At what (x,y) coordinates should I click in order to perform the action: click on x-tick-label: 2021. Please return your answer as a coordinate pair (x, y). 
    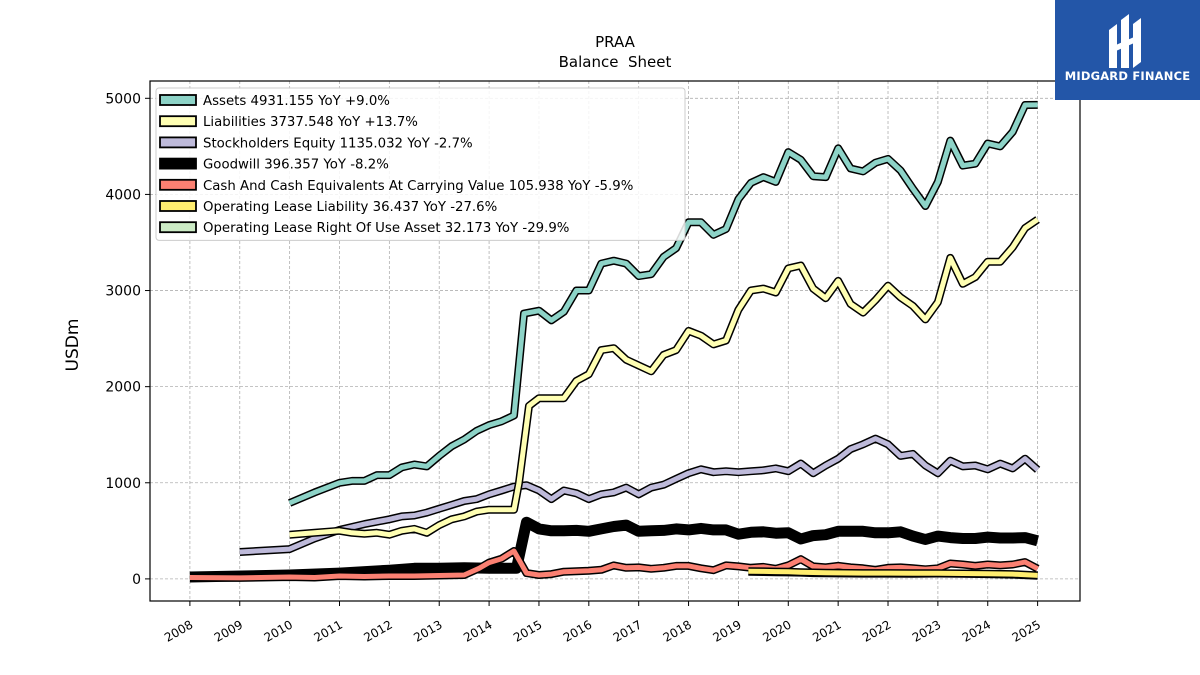
    Looking at the image, I should click on (826, 630).